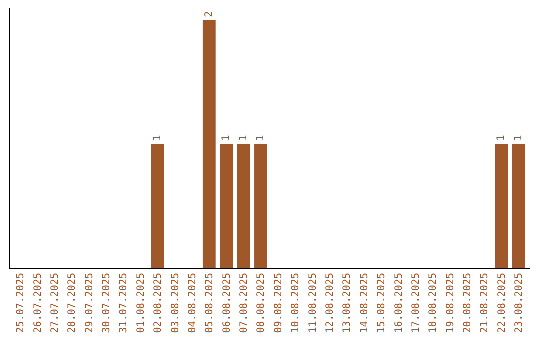 This screenshot has height=340, width=540. Describe the element at coordinates (296, 303) in the screenshot. I see `x-tick-label: 10.08.2025` at that location.